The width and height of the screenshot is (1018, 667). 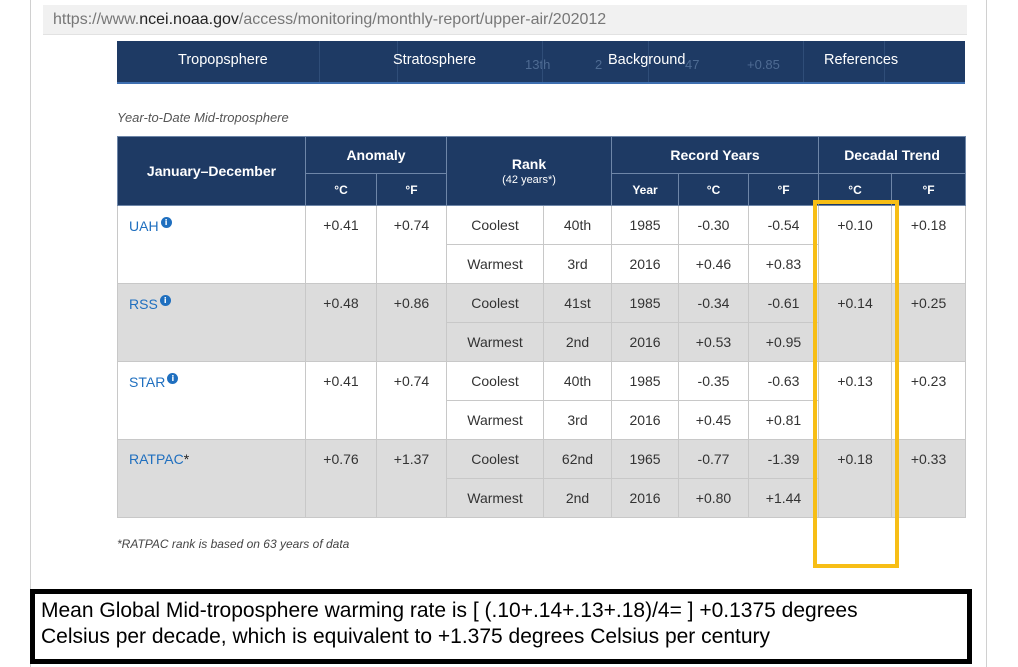 What do you see at coordinates (855, 244) in the screenshot?
I see `trend-c: +0.10` at bounding box center [855, 244].